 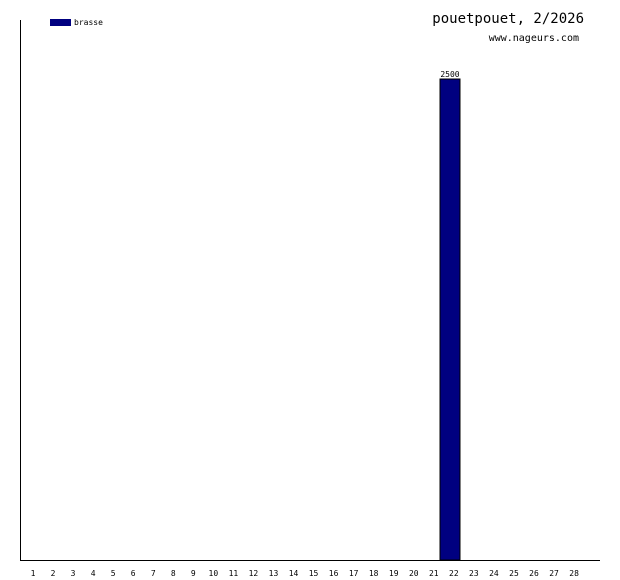 I want to click on x-tick-label: 5, so click(x=113, y=573).